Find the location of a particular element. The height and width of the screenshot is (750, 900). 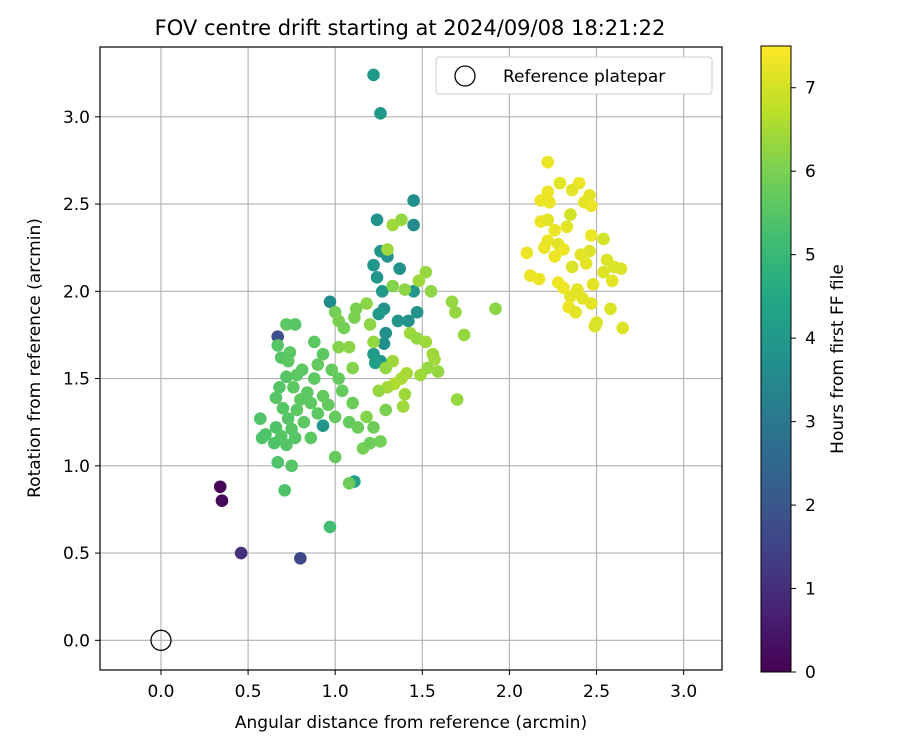

y-ticks: 0.0 0.5 1.0 1.5 2.0 2.5 3.0 is located at coordinates (81, 379).